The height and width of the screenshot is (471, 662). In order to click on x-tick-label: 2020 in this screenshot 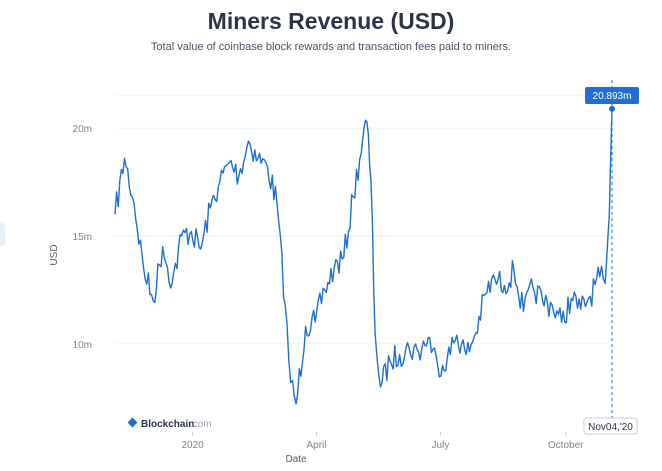, I will do `click(192, 445)`.